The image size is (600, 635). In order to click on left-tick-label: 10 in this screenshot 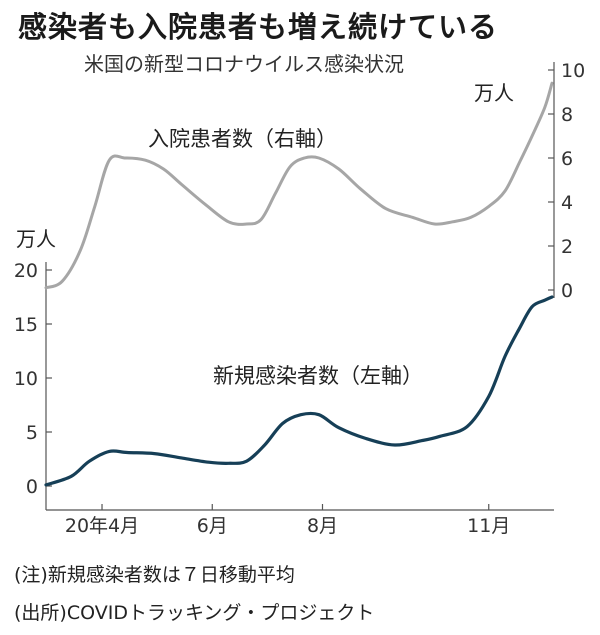, I will do `click(26, 379)`.